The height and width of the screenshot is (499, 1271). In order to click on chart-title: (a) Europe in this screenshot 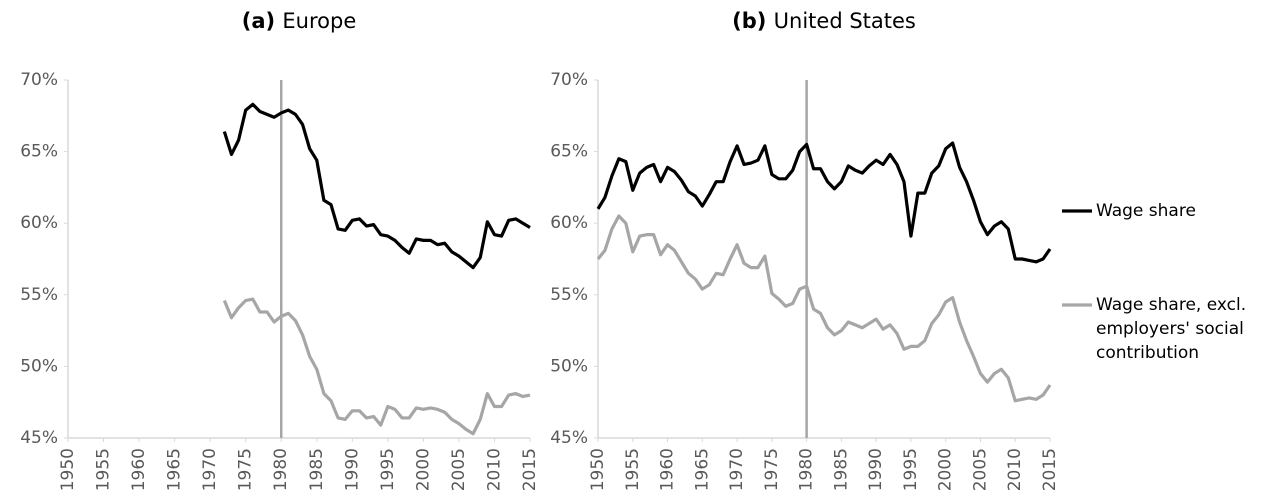, I will do `click(299, 21)`.